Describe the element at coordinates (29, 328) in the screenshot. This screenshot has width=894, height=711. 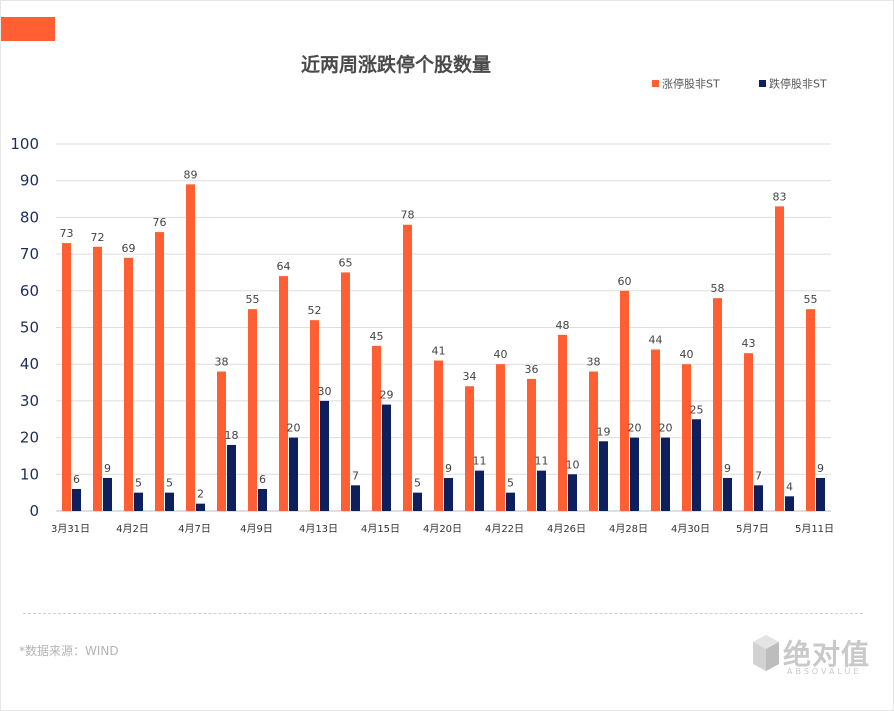
I see `y-tick-label: 50` at that location.